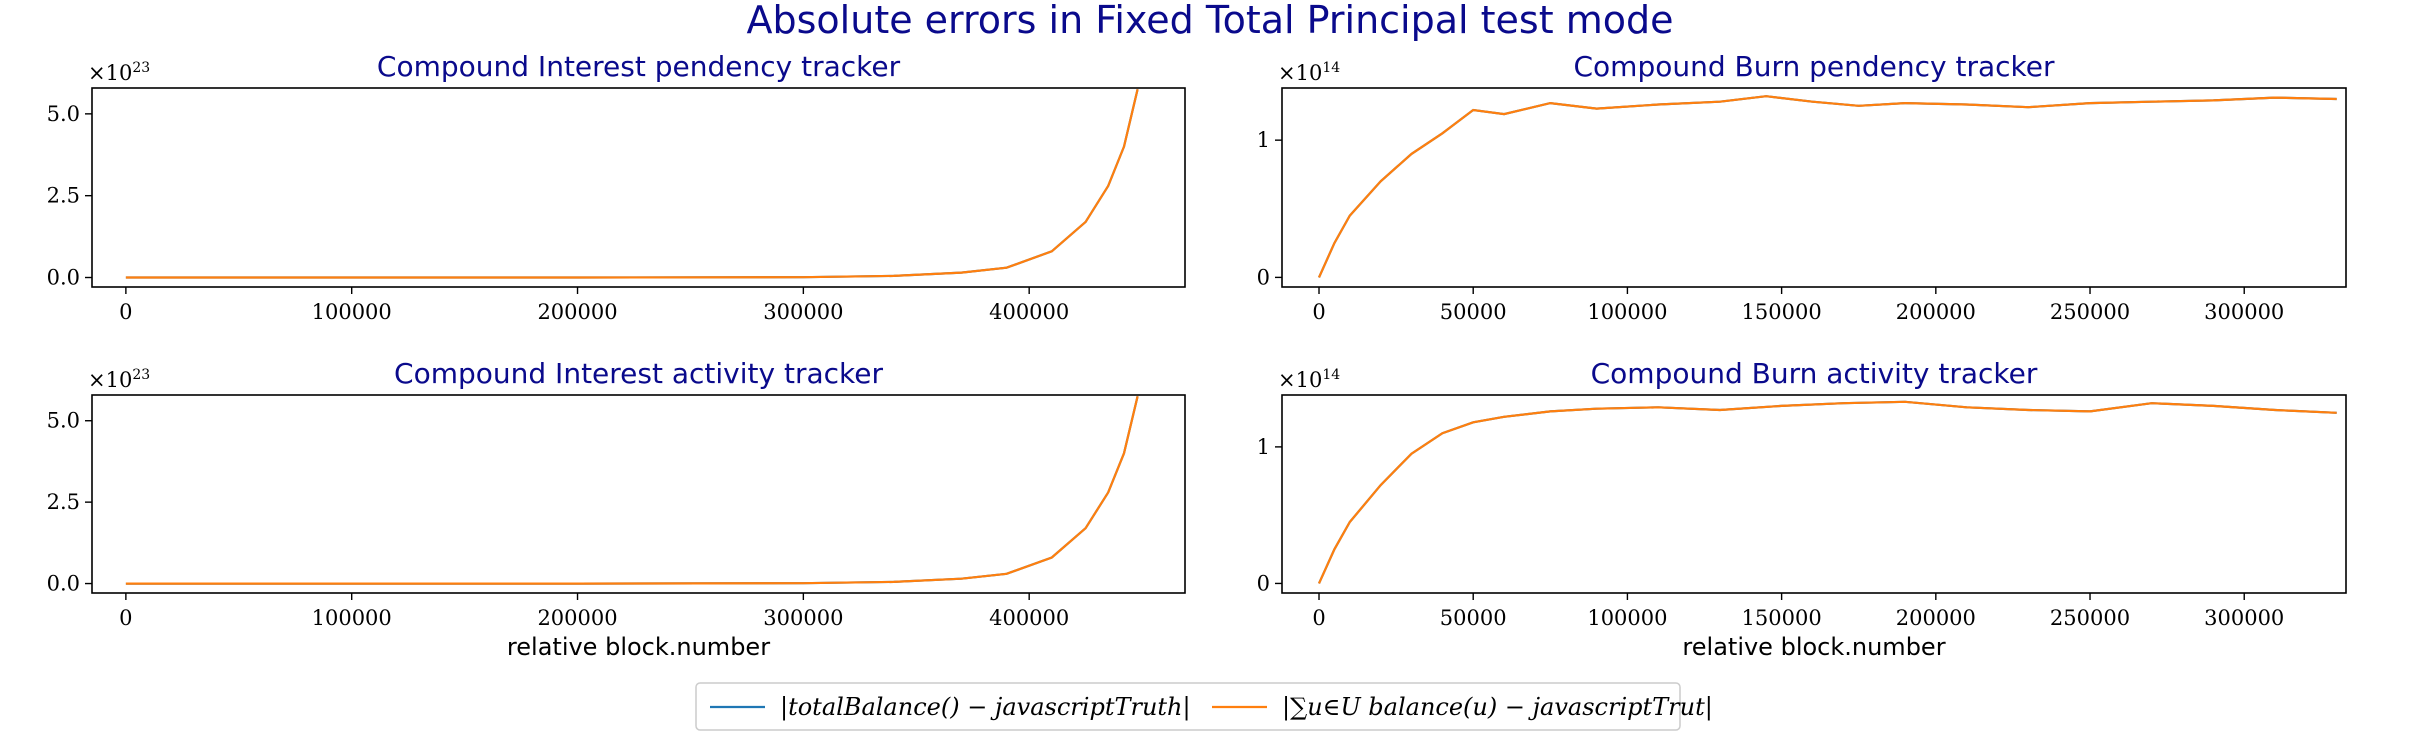 Image resolution: width=2420 pixels, height=737 pixels. I want to click on subplot-title: Compound Interest pendency tracker, so click(639, 66).